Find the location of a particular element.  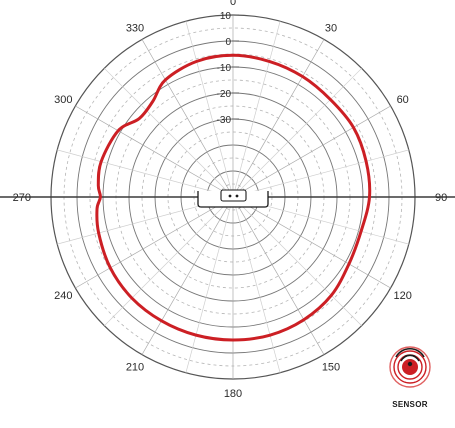

brand-label: SENSOR is located at coordinates (410, 404).